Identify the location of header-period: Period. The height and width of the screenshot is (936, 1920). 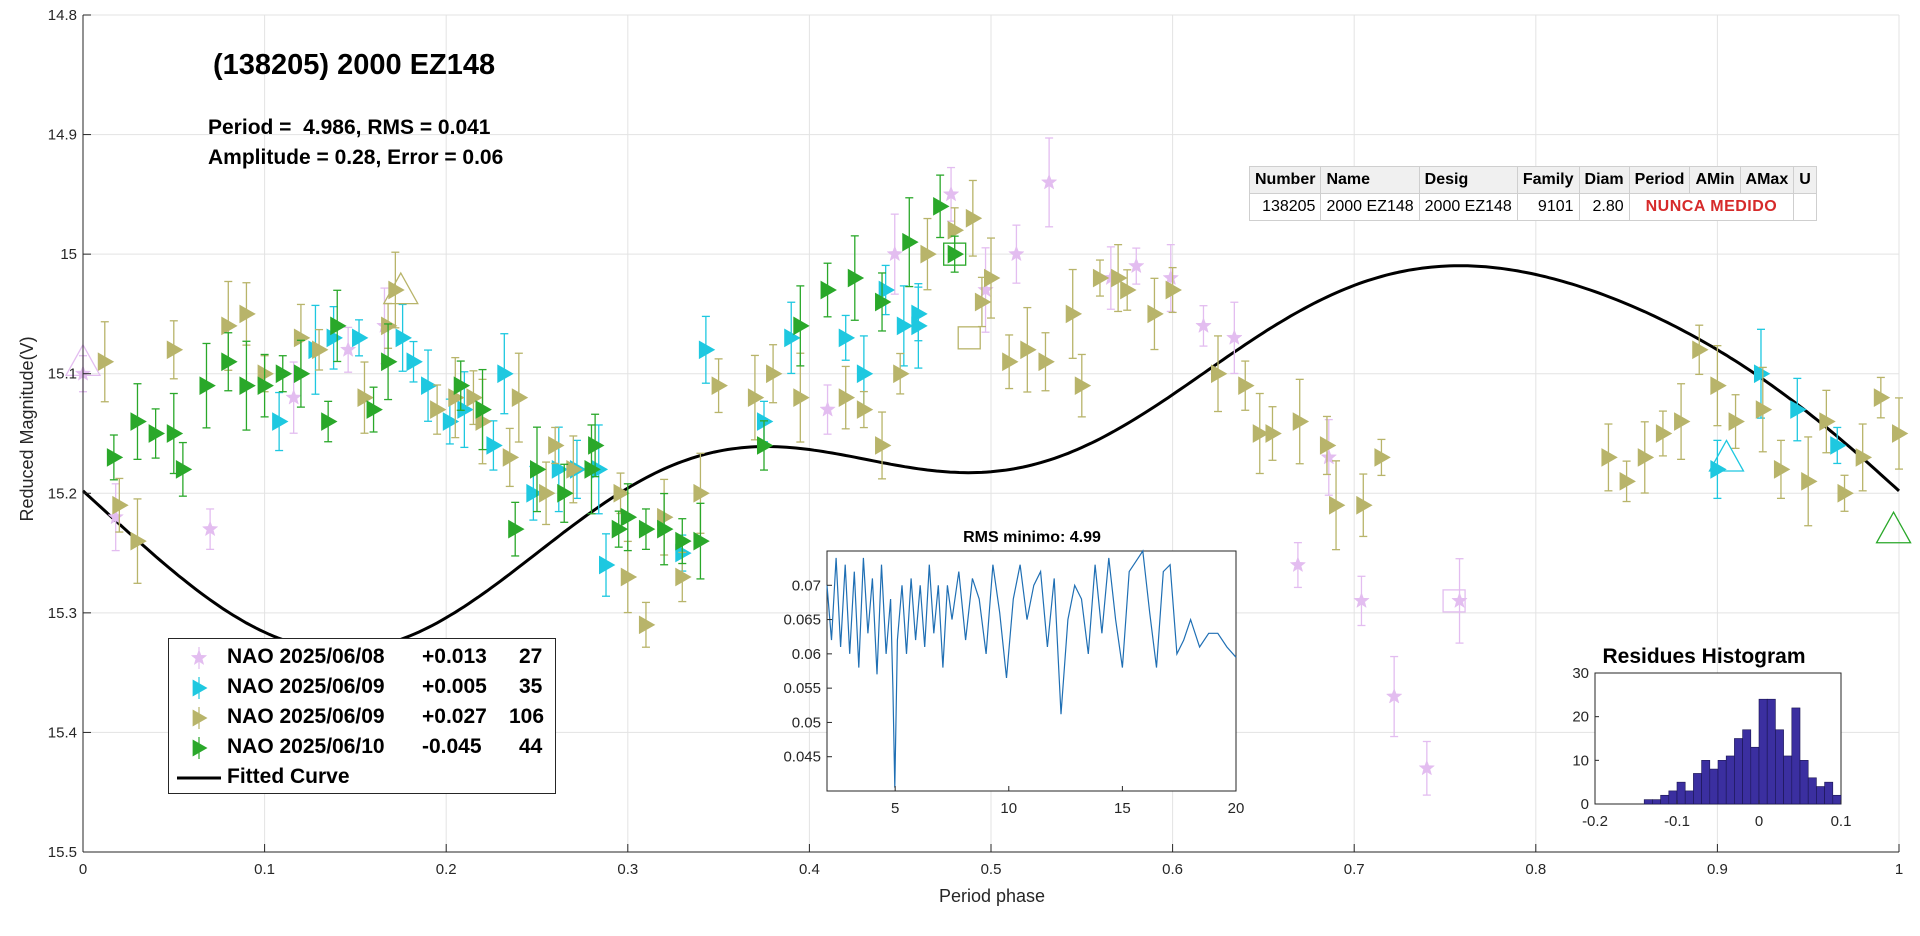
(1659, 180).